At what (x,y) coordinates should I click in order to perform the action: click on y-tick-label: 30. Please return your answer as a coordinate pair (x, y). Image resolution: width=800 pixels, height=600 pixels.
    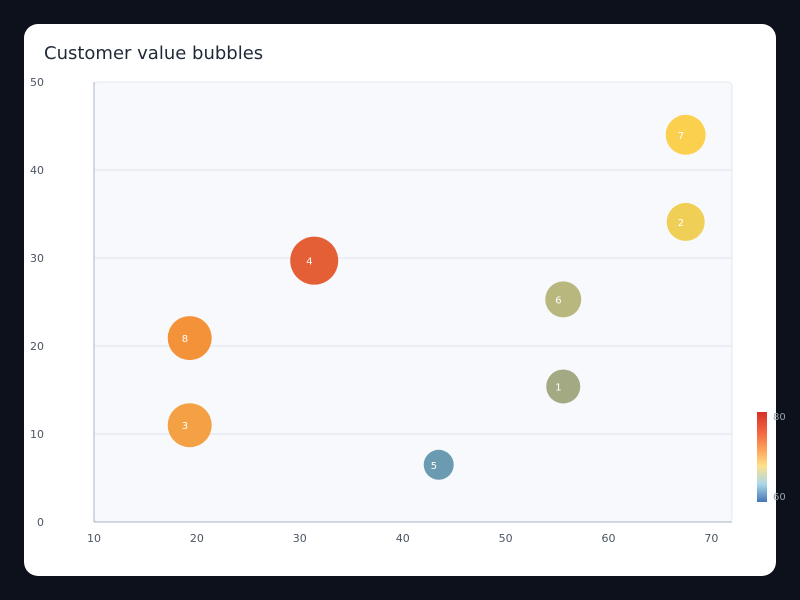
    Looking at the image, I should click on (37, 258).